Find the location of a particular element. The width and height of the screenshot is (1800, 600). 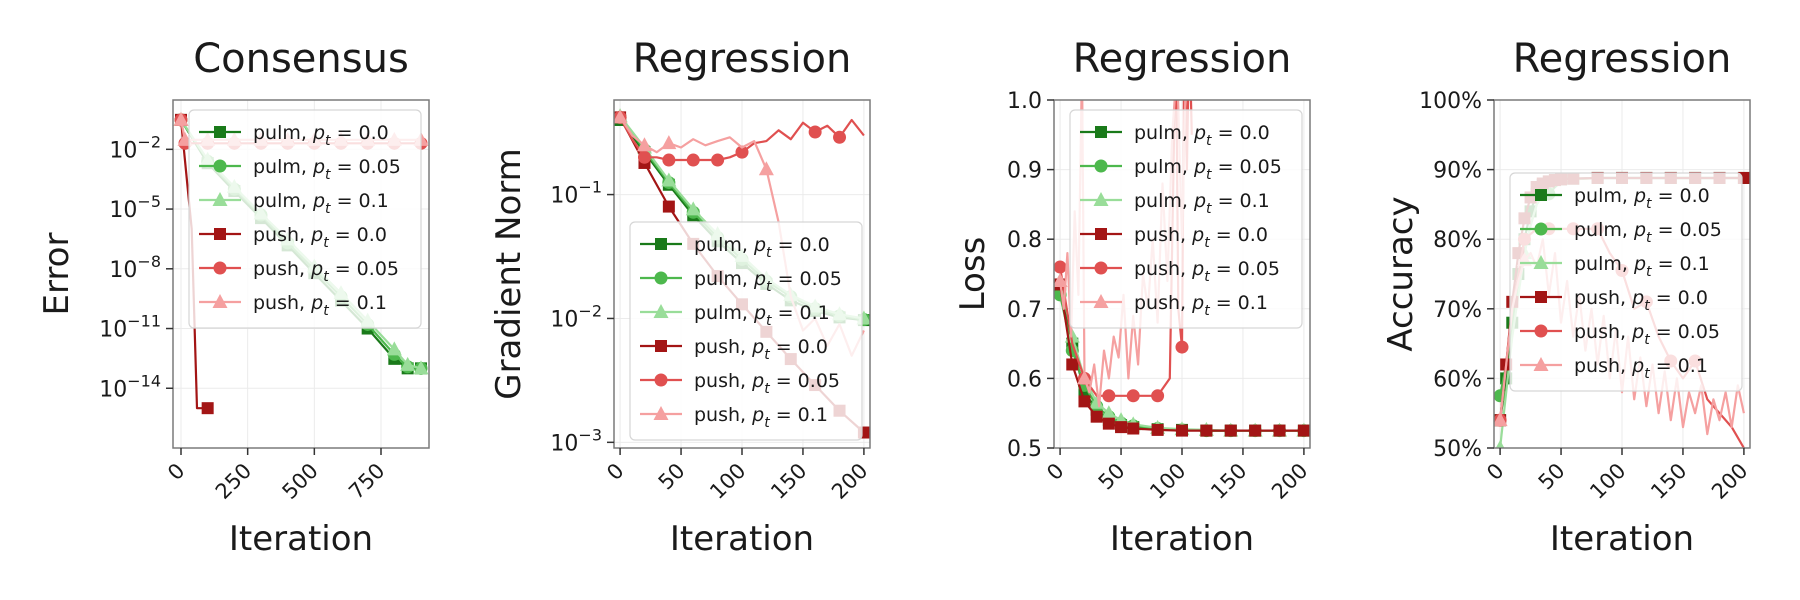

y-tick-label: 70% is located at coordinates (1457, 310).